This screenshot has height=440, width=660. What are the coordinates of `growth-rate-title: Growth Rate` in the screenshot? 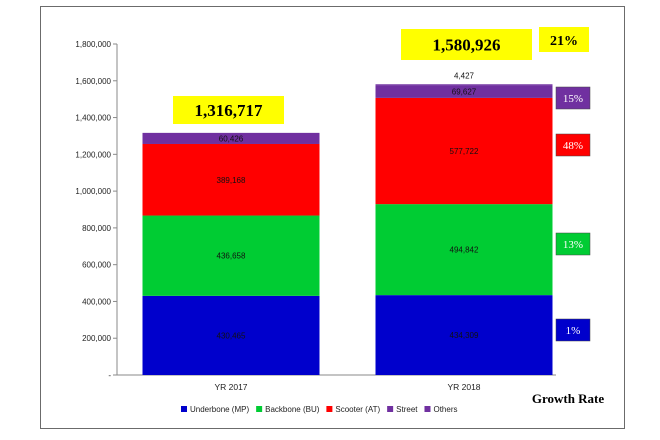 It's located at (568, 398).